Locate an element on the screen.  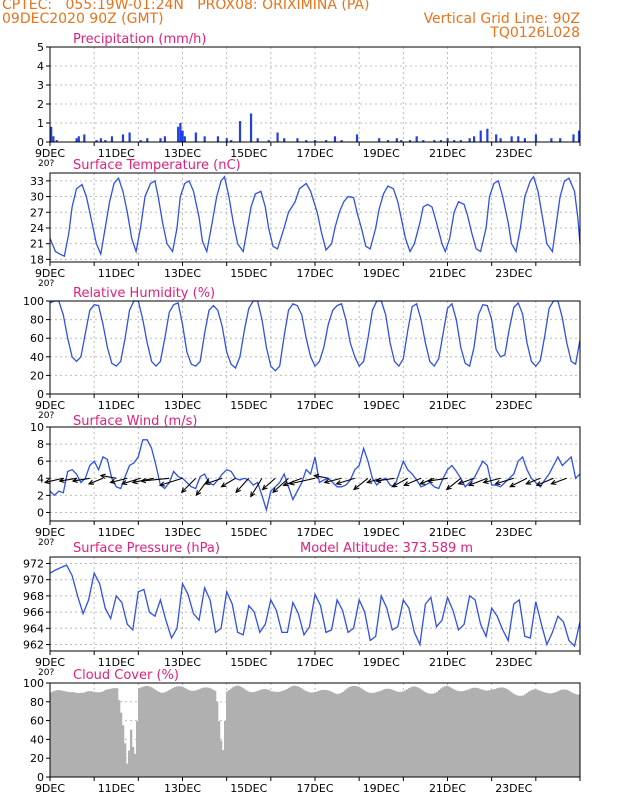
x-tick-label: 23DEC is located at coordinates (513, 273).